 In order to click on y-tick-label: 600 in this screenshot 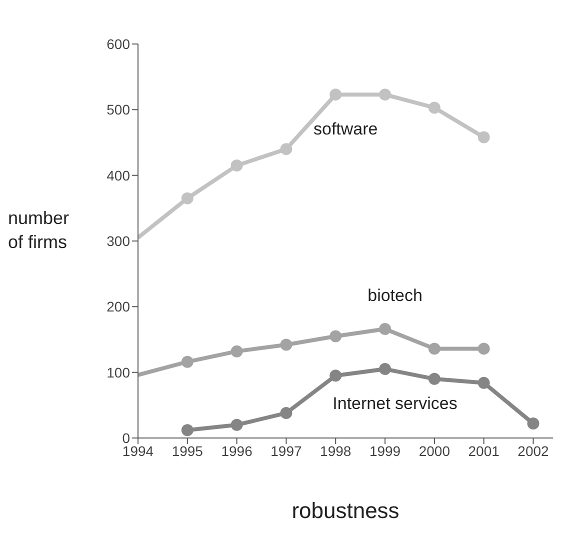, I will do `click(118, 44)`.